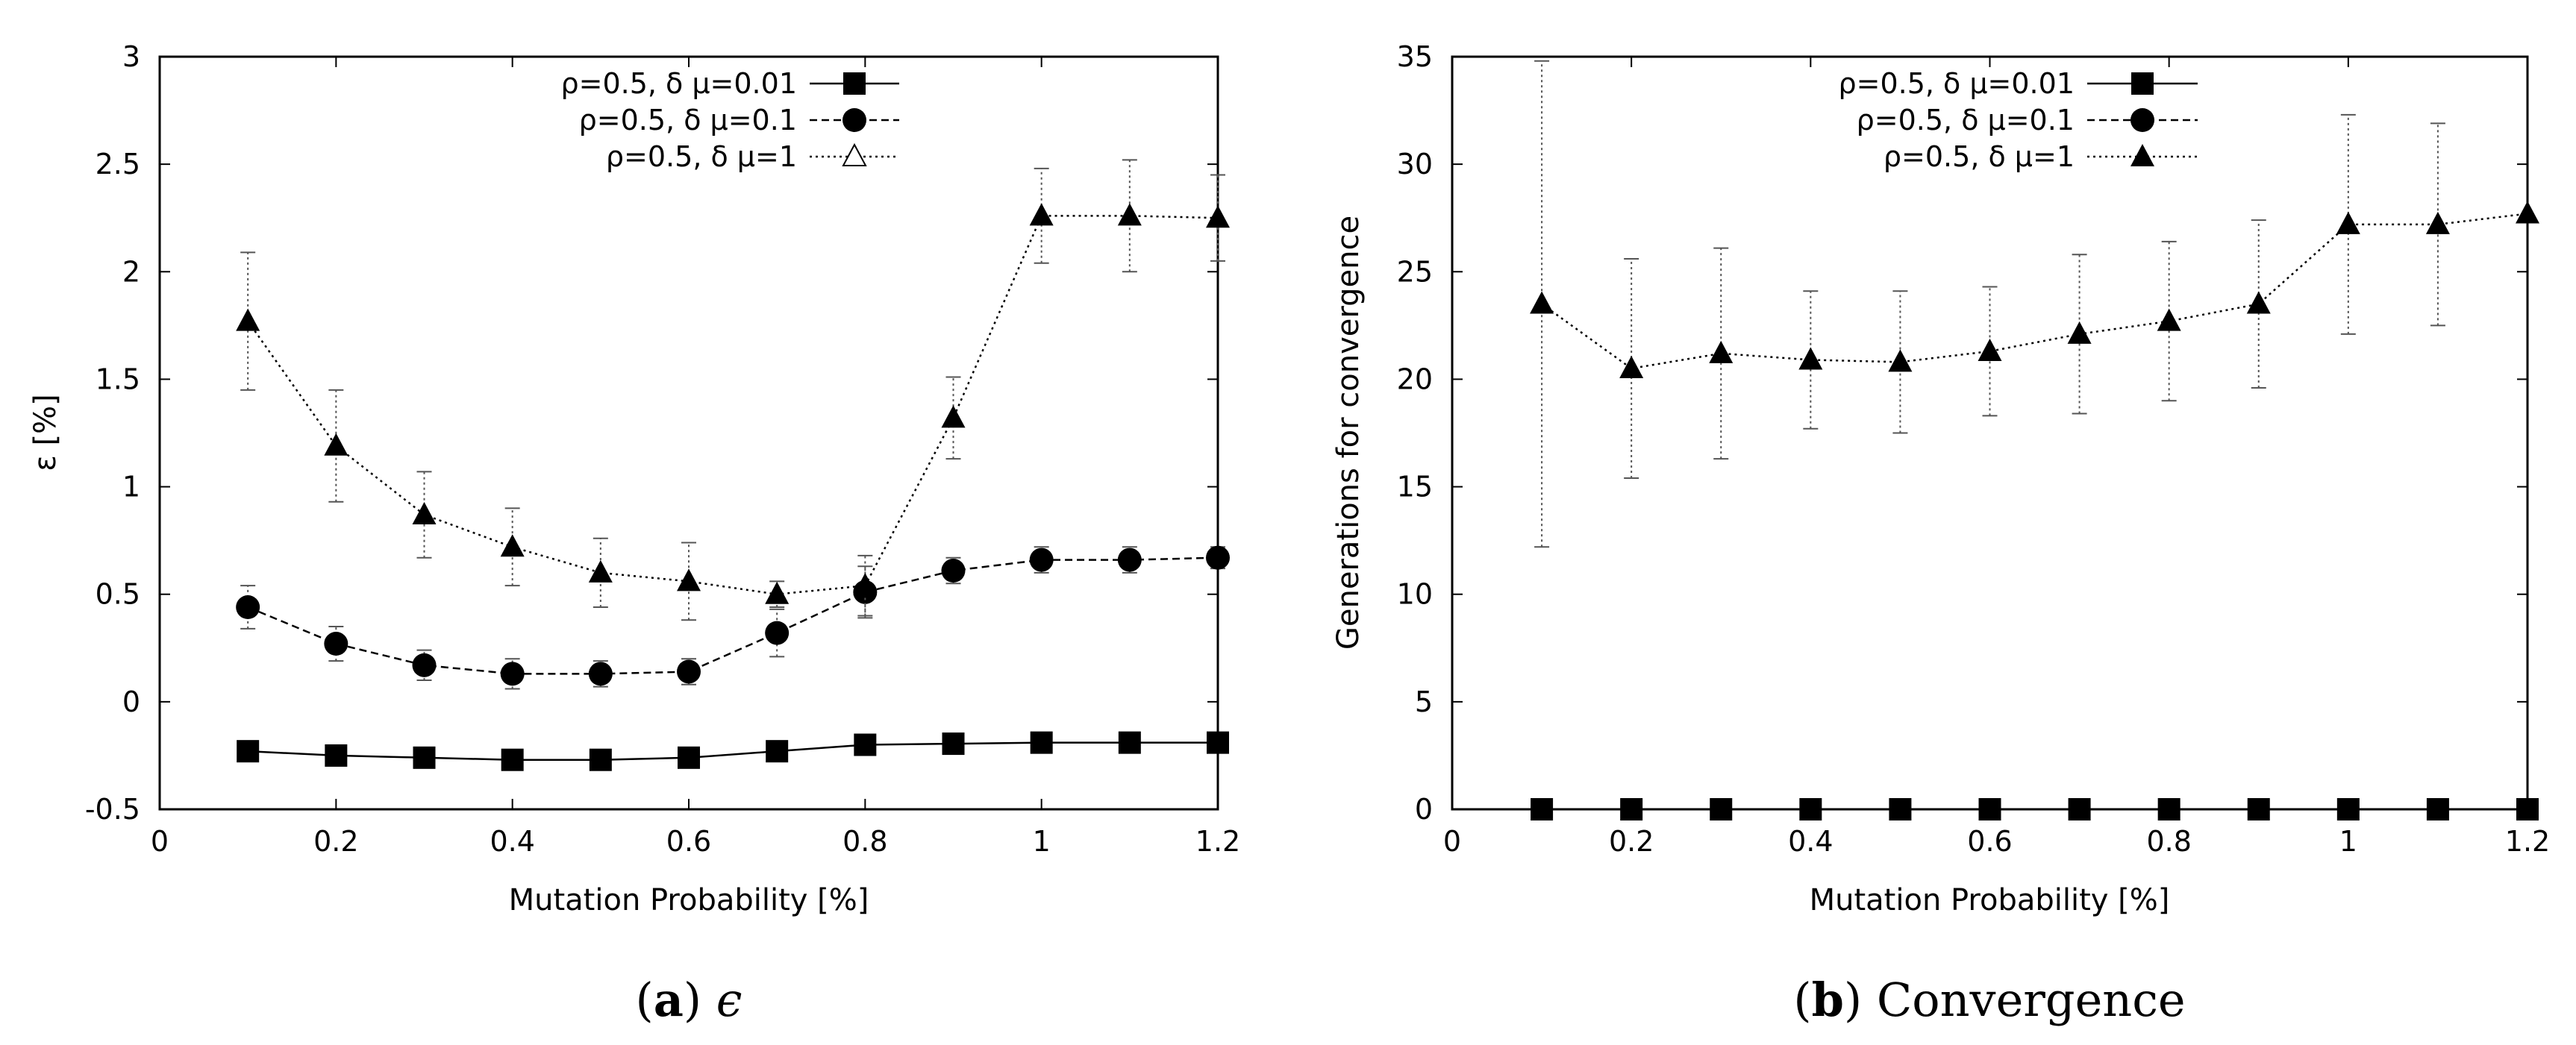 This screenshot has height=1045, width=2576. I want to click on y-tick-label: -0.5, so click(112, 809).